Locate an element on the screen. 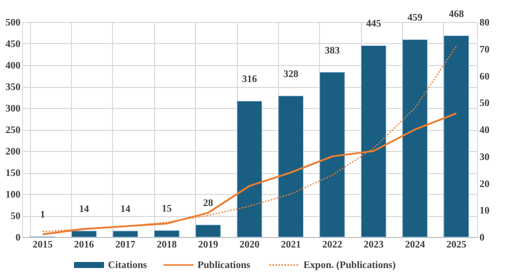 The height and width of the screenshot is (275, 520). y-tick-label: 250 is located at coordinates (13, 130).